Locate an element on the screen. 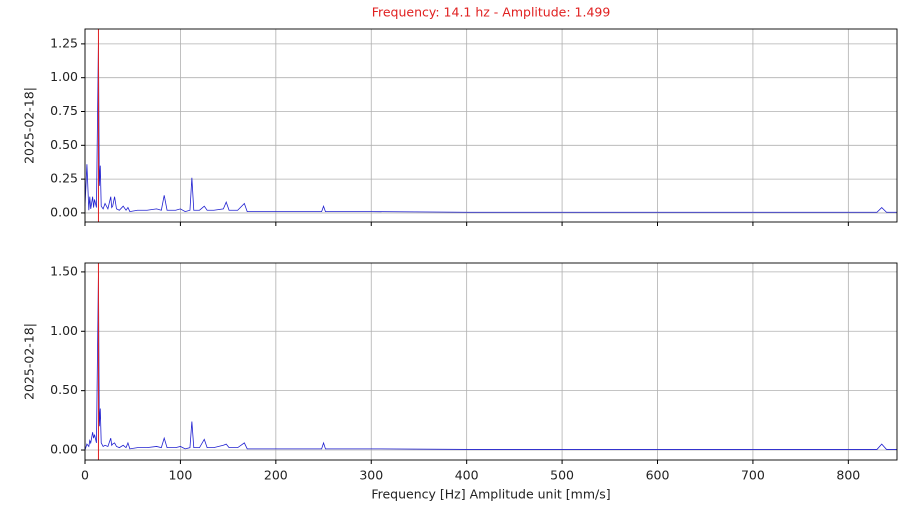 Image resolution: width=904 pixels, height=509 pixels. x-tick-label: 100 is located at coordinates (180, 475).